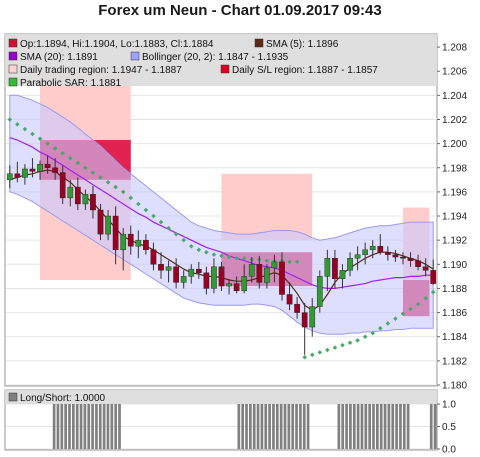  What do you see at coordinates (454, 144) in the screenshot?
I see `y-tick-label: 1.200` at bounding box center [454, 144].